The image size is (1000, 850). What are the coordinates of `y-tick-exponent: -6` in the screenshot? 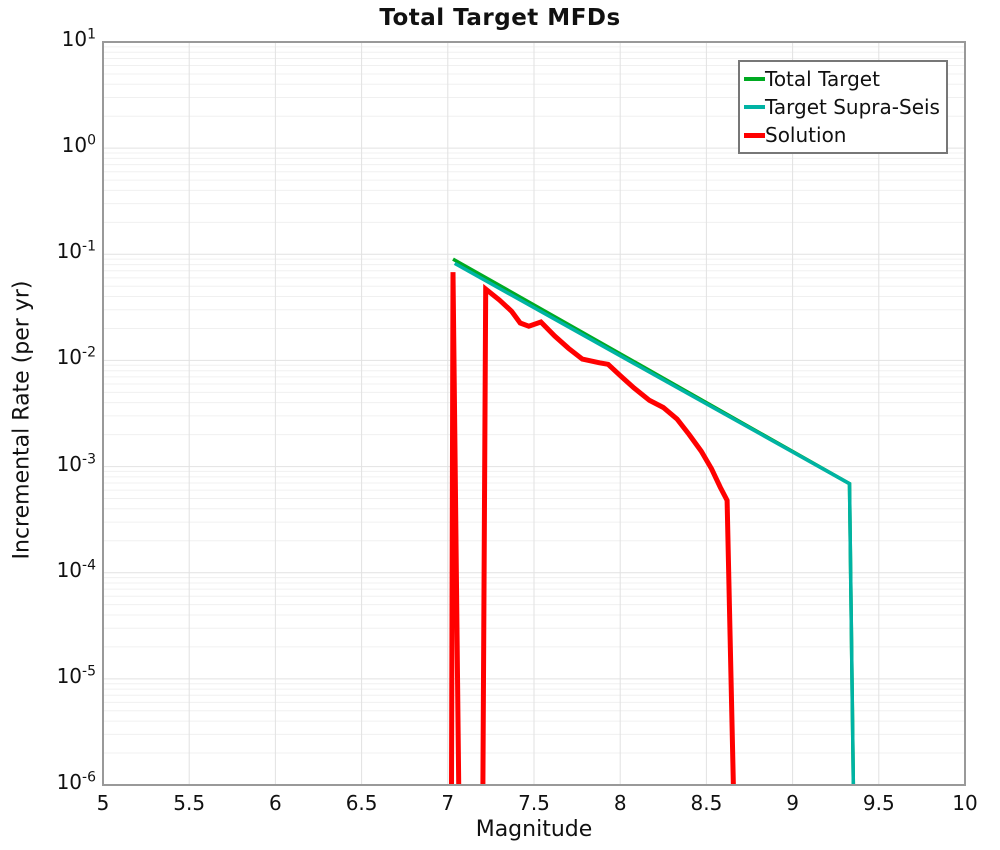 It's located at (89, 777).